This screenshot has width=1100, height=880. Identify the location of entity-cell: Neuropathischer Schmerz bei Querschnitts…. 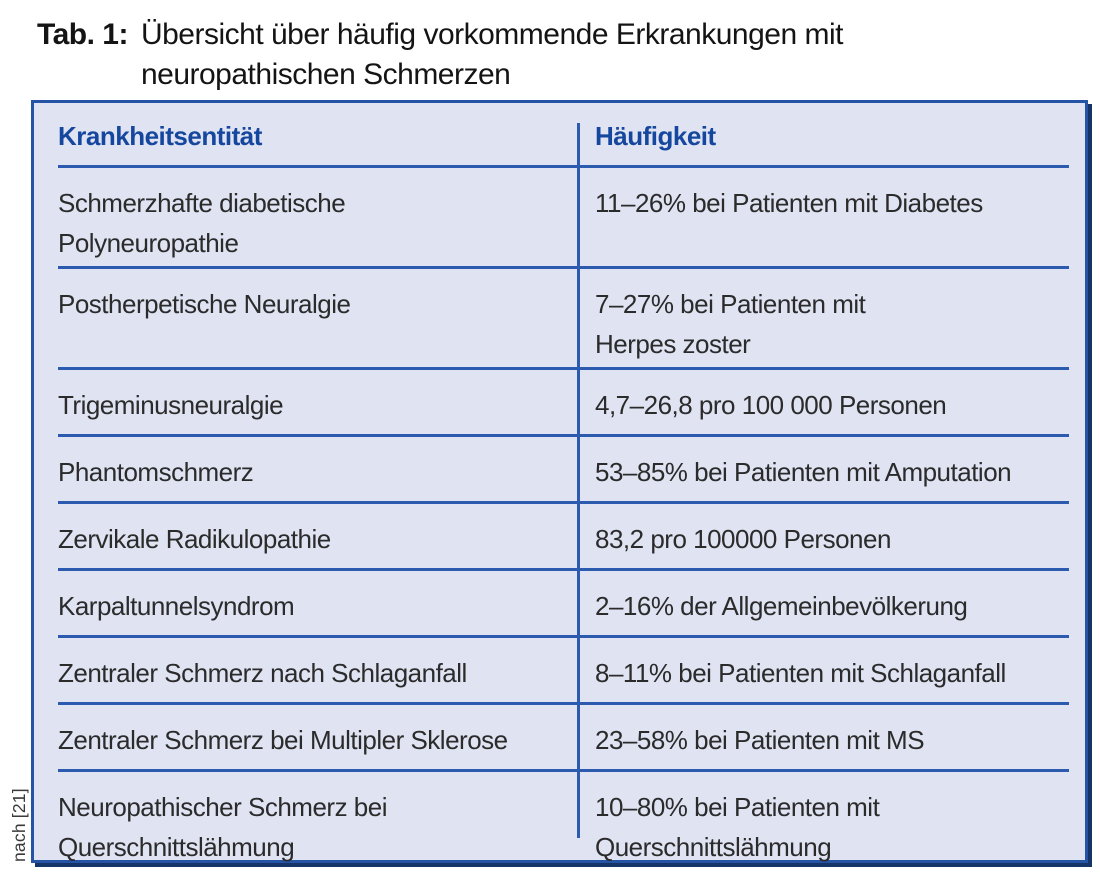
(223, 827).